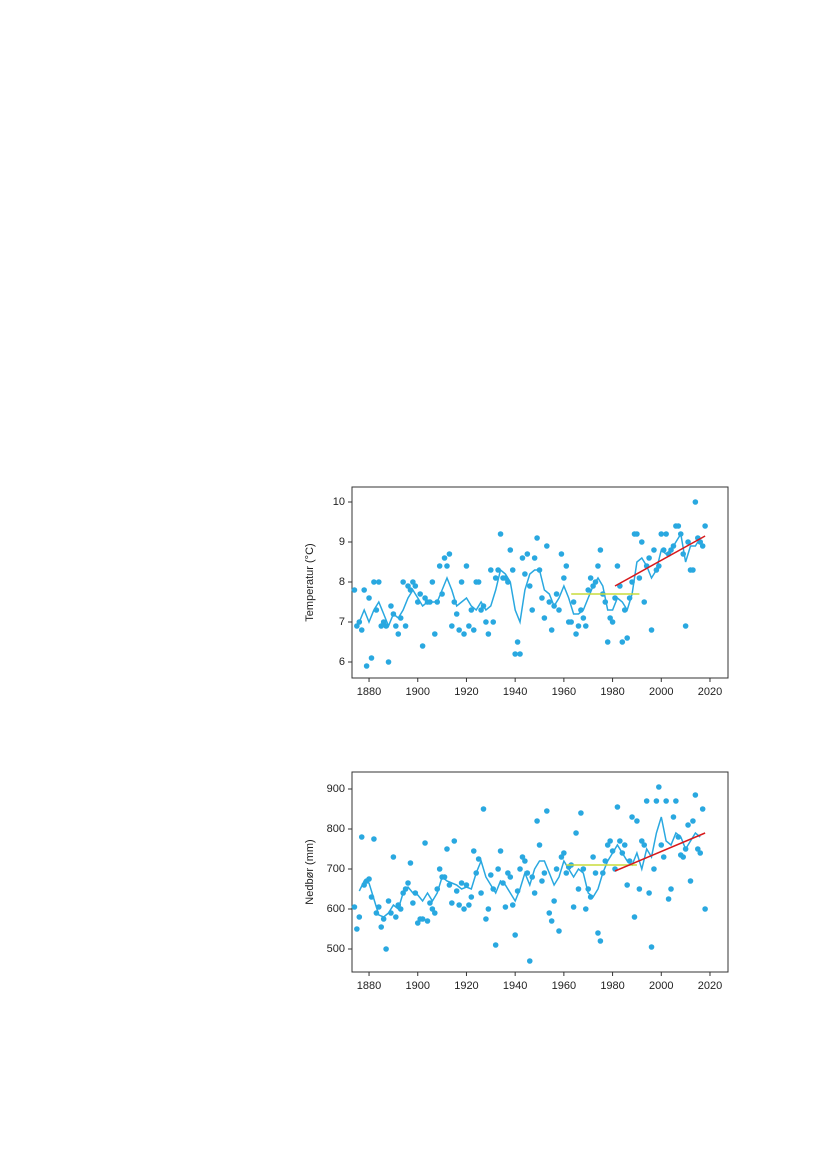 This screenshot has height=1169, width=826. What do you see at coordinates (342, 542) in the screenshot?
I see `y-tick-label: 9` at bounding box center [342, 542].